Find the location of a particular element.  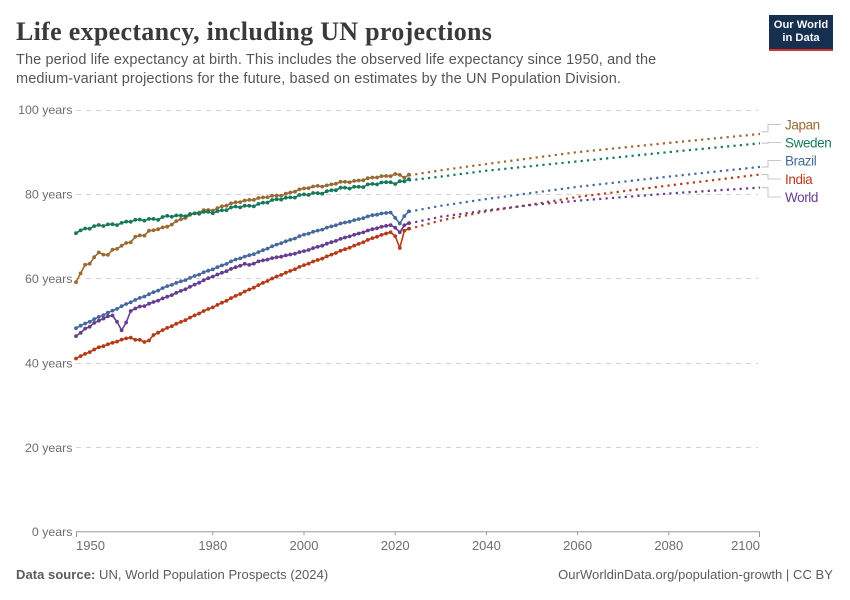

svg-text: 2040 is located at coordinates (486, 545).